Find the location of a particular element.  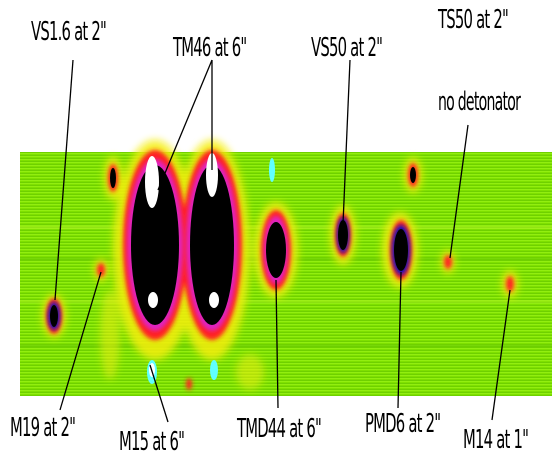

label-m14: M14 at 1" is located at coordinates (495, 439).